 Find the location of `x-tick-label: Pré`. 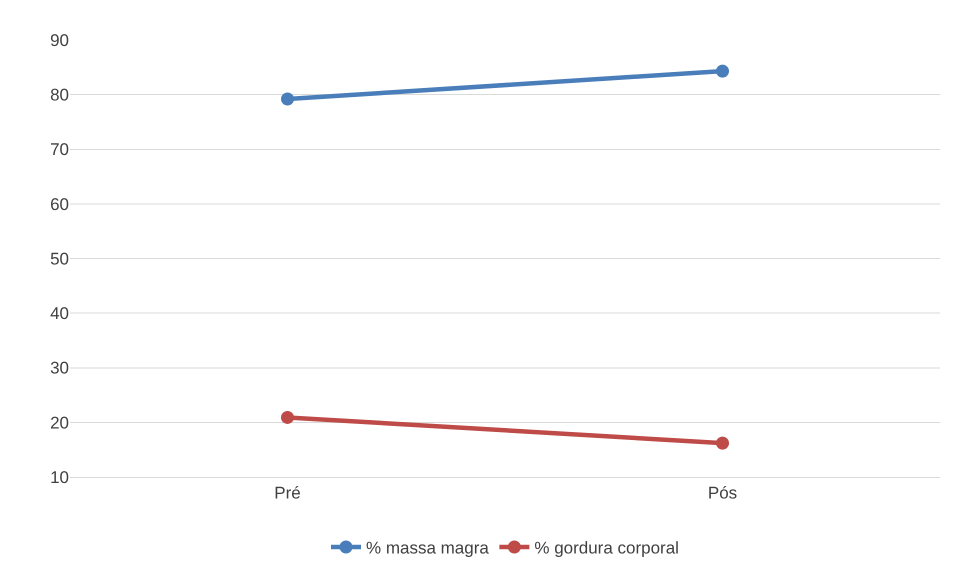

x-tick-label: Pré is located at coordinates (287, 492).